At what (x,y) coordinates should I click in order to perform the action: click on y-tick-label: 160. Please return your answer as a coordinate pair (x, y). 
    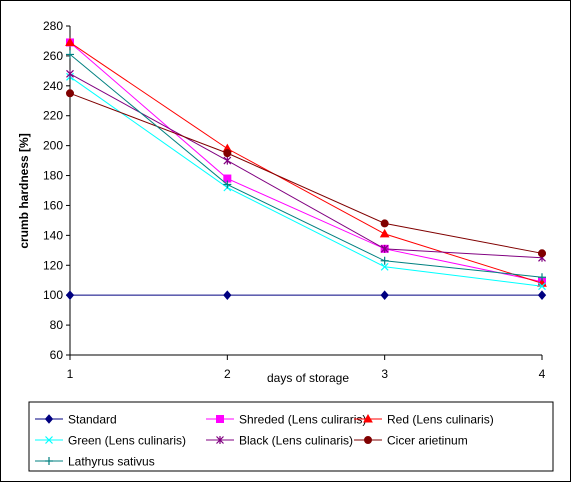
    Looking at the image, I should click on (53, 205).